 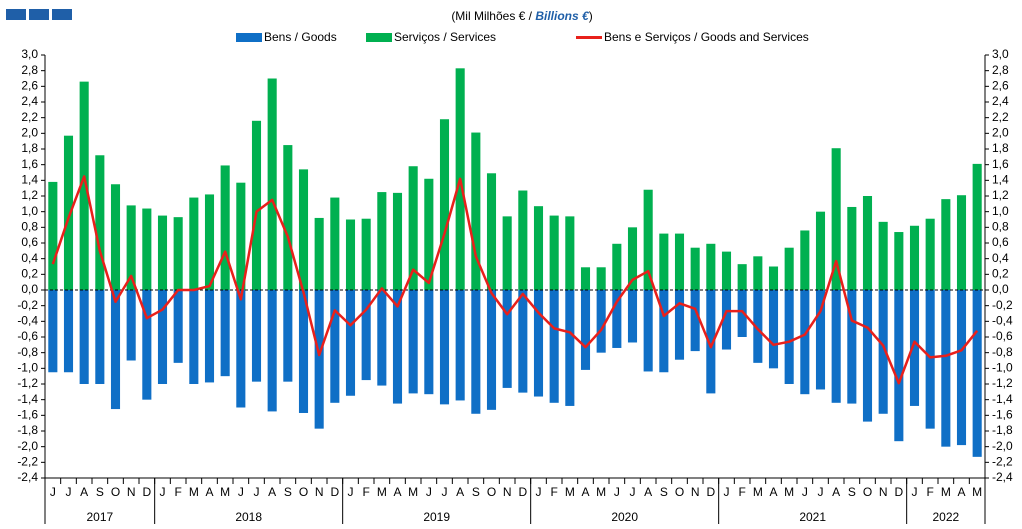 What do you see at coordinates (27, 415) in the screenshot?
I see `y-tick-label: -1,6` at bounding box center [27, 415].